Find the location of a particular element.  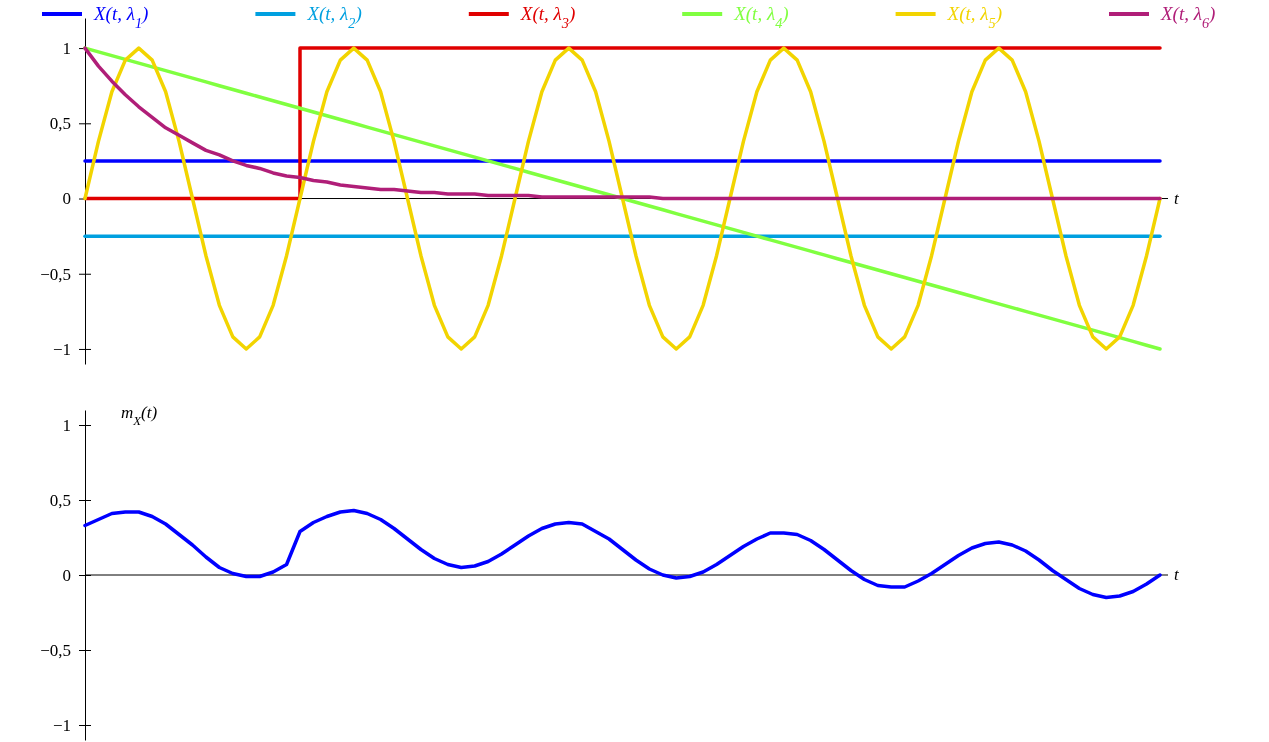

legend-label: X(t, λ$_{4}$) is located at coordinates (761, 17).